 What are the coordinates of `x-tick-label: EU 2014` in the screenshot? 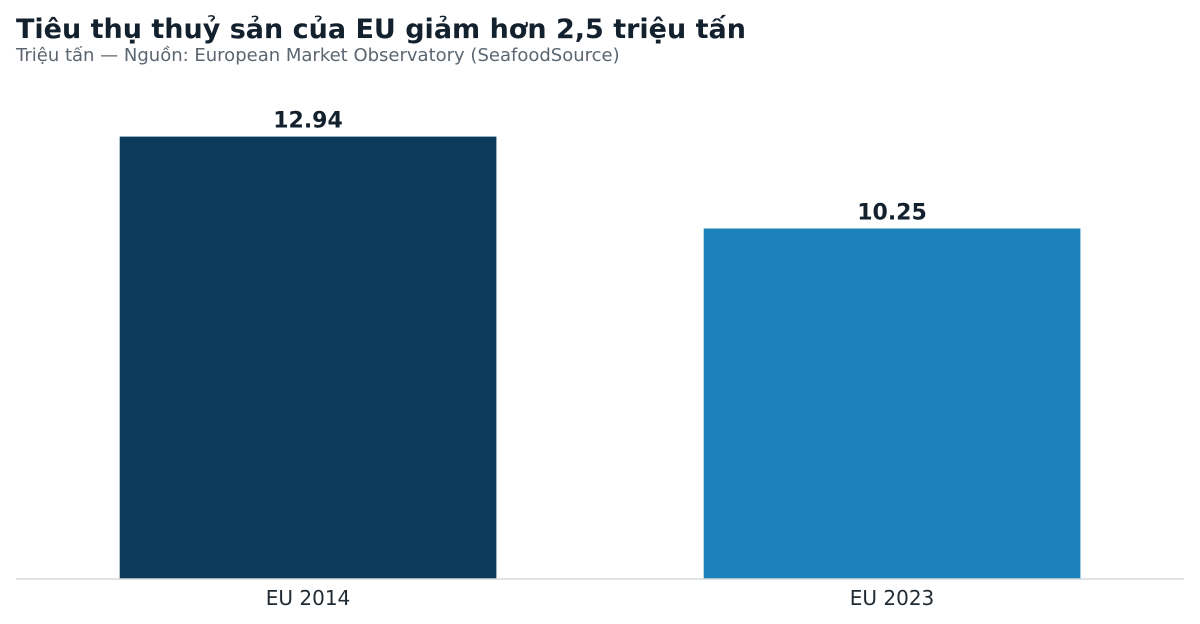 It's located at (308, 598).